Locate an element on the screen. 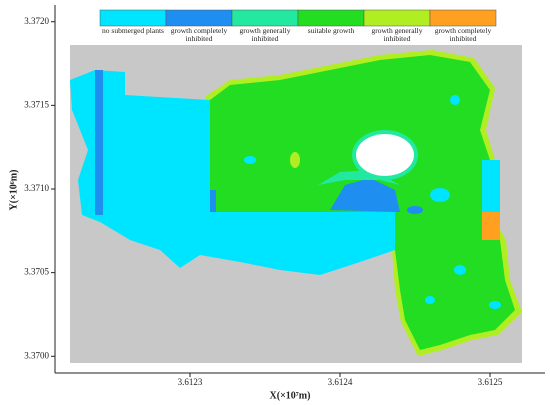  y-axis-label: Y(×10⁶m) is located at coordinates (13, 190).